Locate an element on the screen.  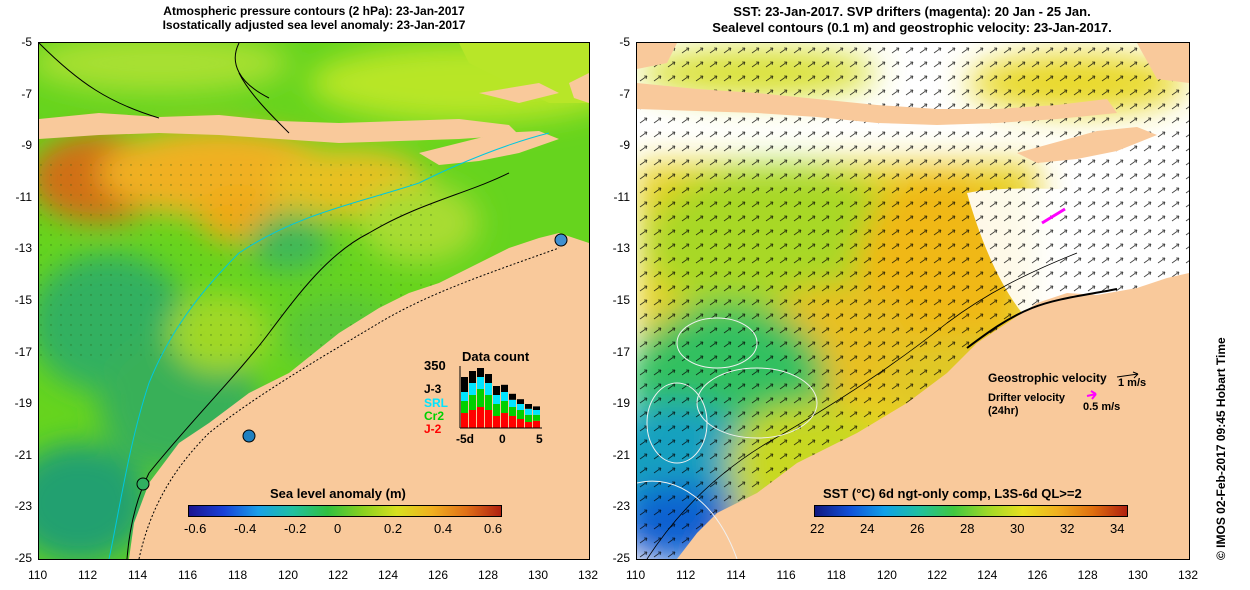
y-tick-label: -15 is located at coordinates (23, 300).